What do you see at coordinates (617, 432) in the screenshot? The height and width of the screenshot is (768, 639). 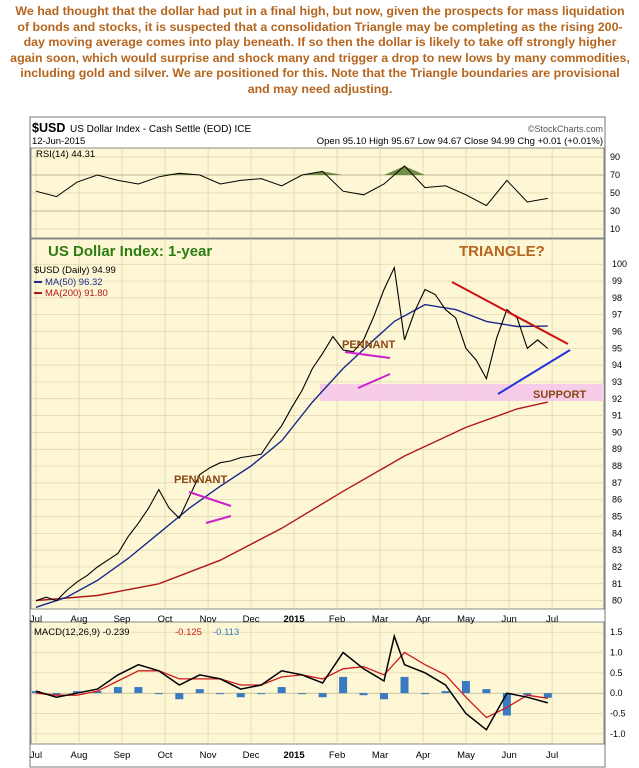 I see `price-y-tick-label: 90` at bounding box center [617, 432].